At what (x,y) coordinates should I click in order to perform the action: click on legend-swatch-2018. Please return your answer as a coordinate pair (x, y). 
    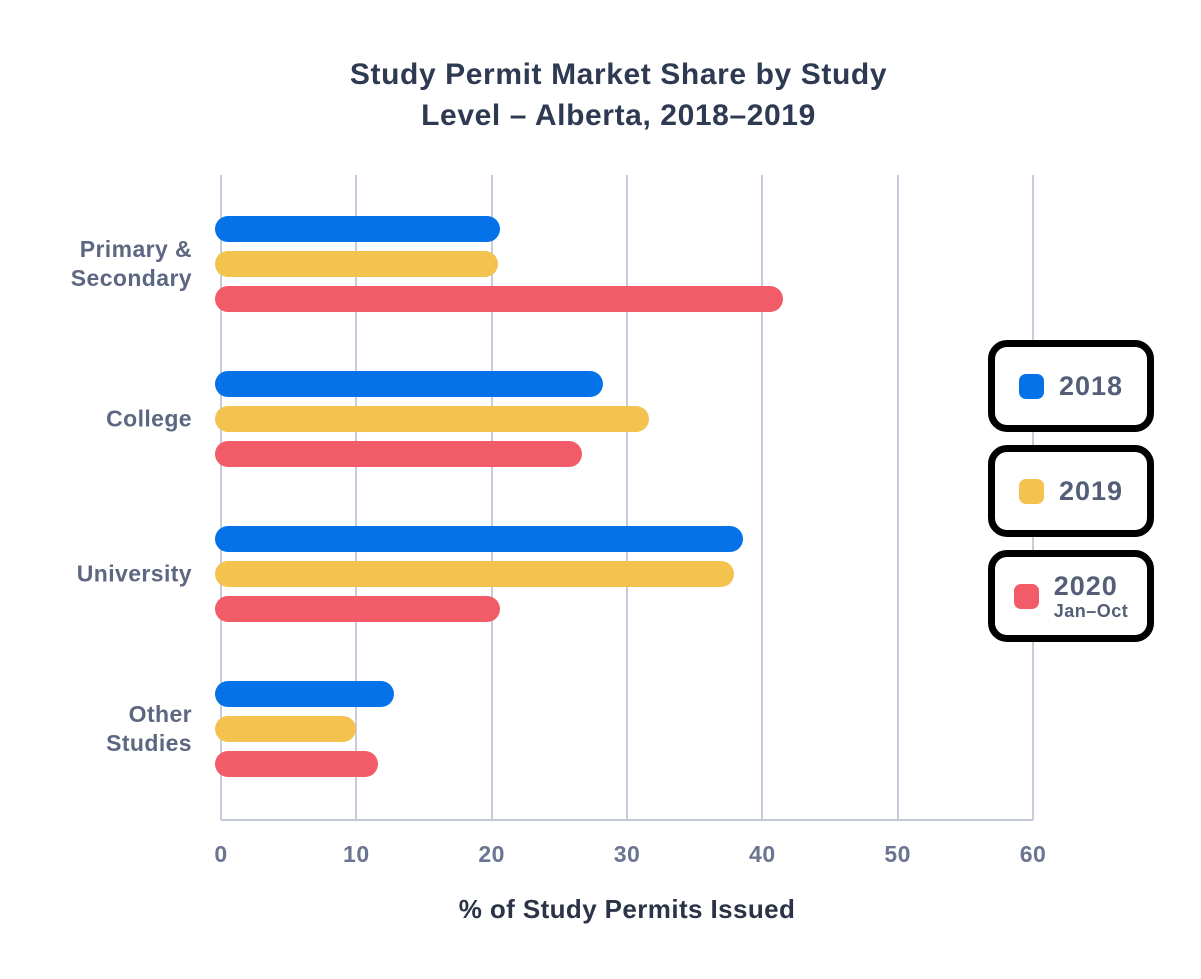
    Looking at the image, I should click on (1031, 386).